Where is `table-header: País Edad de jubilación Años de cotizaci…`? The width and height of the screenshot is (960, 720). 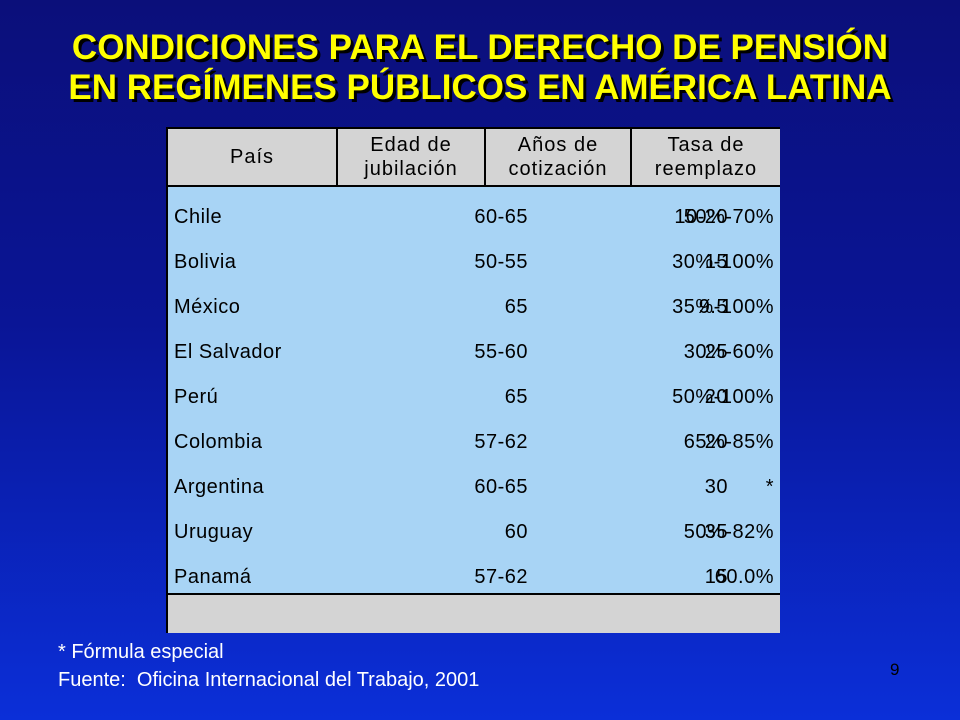 table-header: País Edad de jubilación Años de cotizaci… is located at coordinates (474, 158).